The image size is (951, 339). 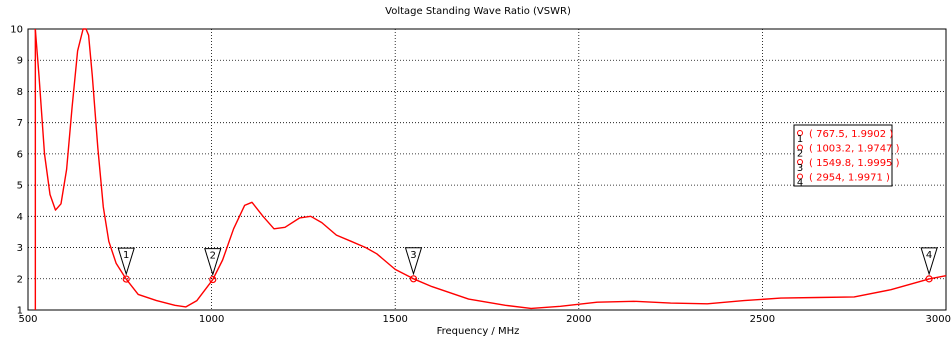 I want to click on y-tick-label: 6, so click(x=20, y=154).